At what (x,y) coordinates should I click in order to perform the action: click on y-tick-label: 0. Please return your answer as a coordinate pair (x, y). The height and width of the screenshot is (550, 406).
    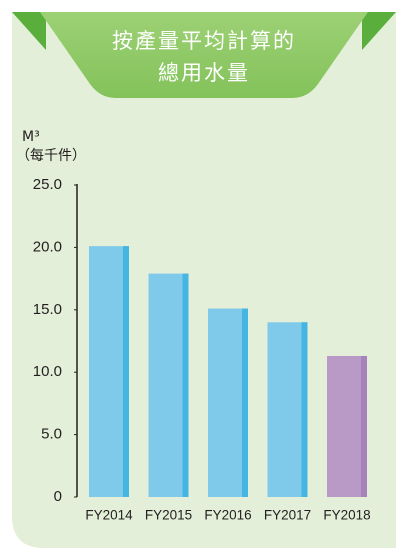
    Looking at the image, I should click on (58, 496).